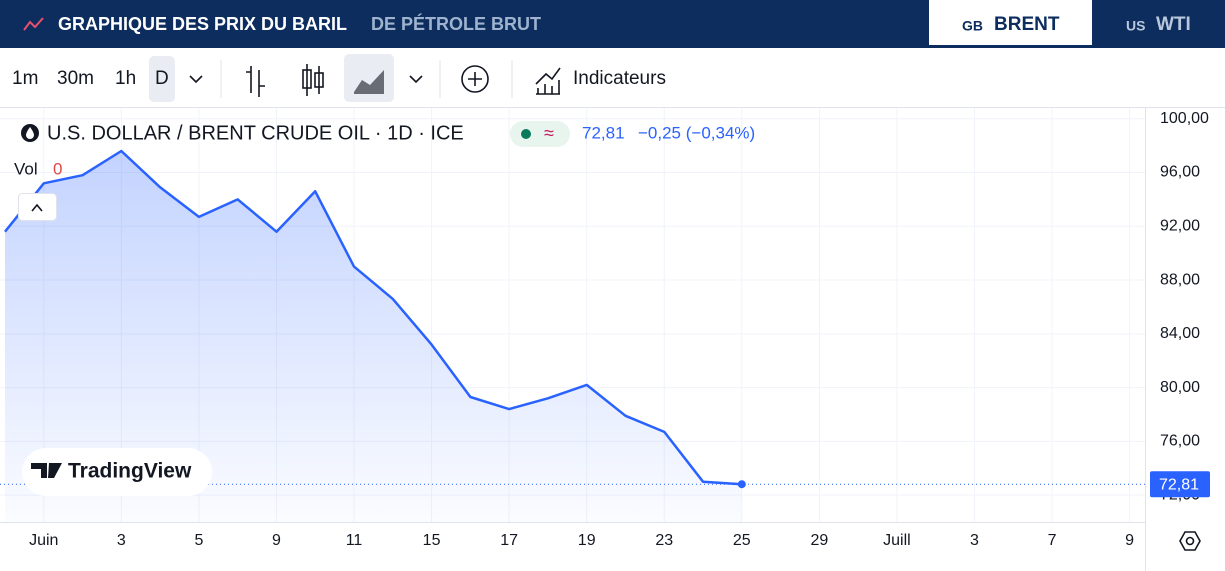 Image resolution: width=1225 pixels, height=571 pixels. I want to click on market-status, so click(526, 134).